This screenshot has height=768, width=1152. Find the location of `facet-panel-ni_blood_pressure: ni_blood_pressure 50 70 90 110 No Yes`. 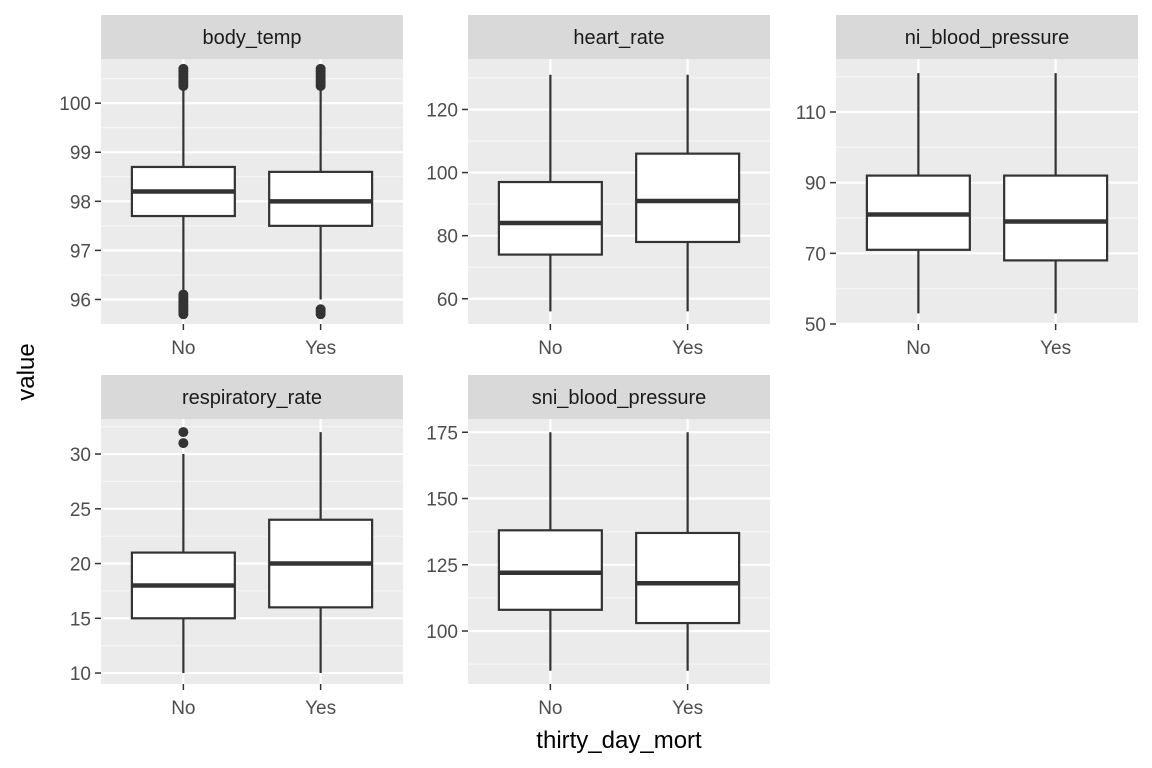

facet-panel-ni_blood_pressure: ni_blood_pressure 50 70 90 110 No Yes is located at coordinates (967, 187).